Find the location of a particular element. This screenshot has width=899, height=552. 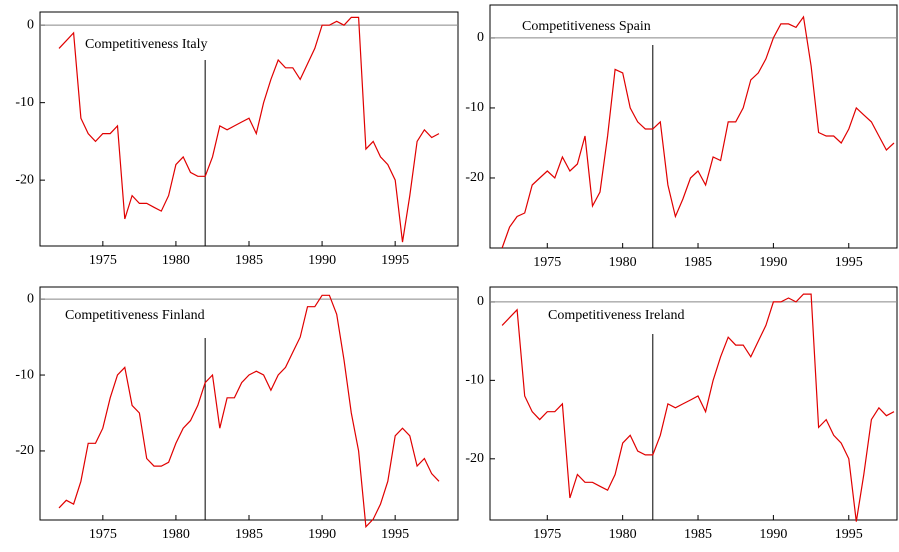

panel-title: Competitiveness Spain is located at coordinates (586, 26).